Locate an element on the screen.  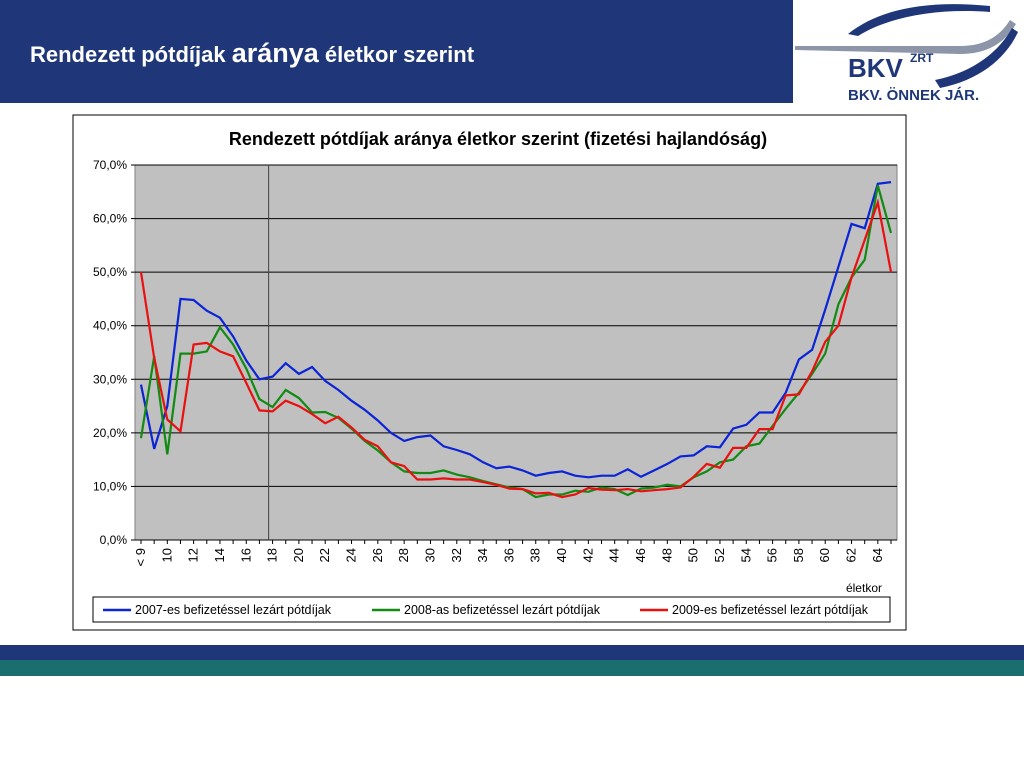
x-tick-label: 44 is located at coordinates (614, 555).